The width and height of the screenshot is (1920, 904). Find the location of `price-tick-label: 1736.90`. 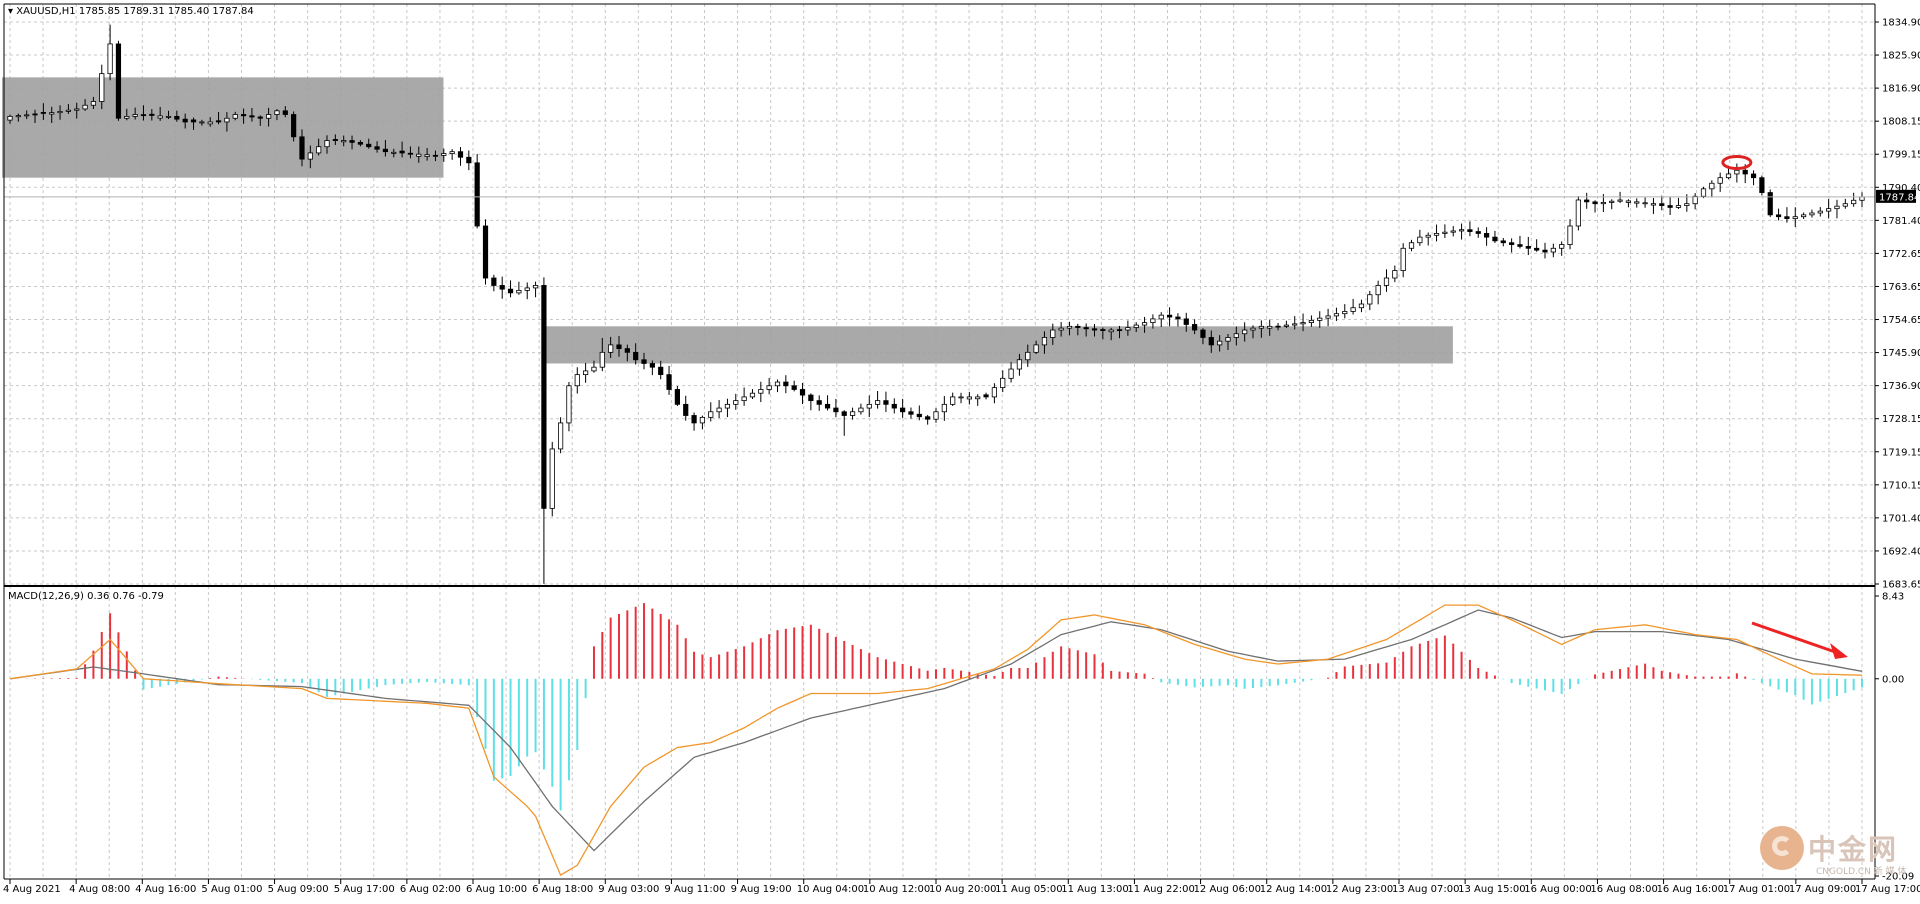

price-tick-label: 1736.90 is located at coordinates (1901, 386).